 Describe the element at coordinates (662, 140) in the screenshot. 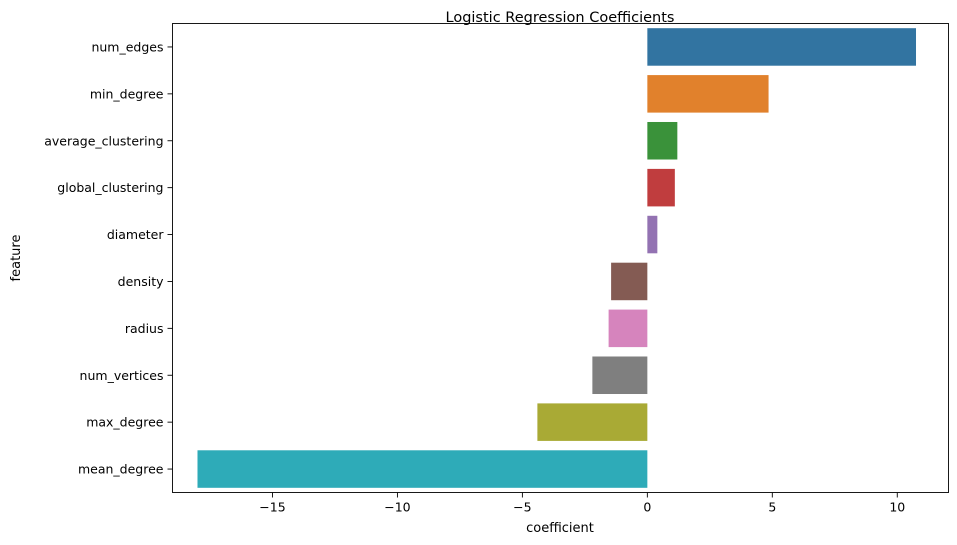

I see `bar-average_clustering` at that location.